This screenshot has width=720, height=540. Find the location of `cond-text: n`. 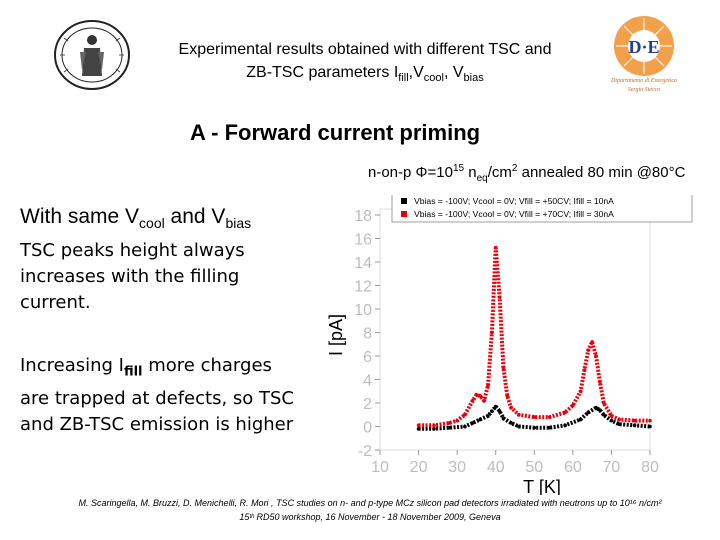

cond-text: n is located at coordinates (470, 172).